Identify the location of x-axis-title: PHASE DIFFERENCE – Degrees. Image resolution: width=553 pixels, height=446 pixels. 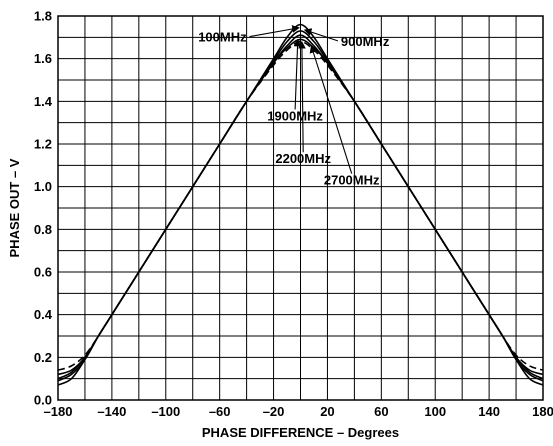
(300, 432).